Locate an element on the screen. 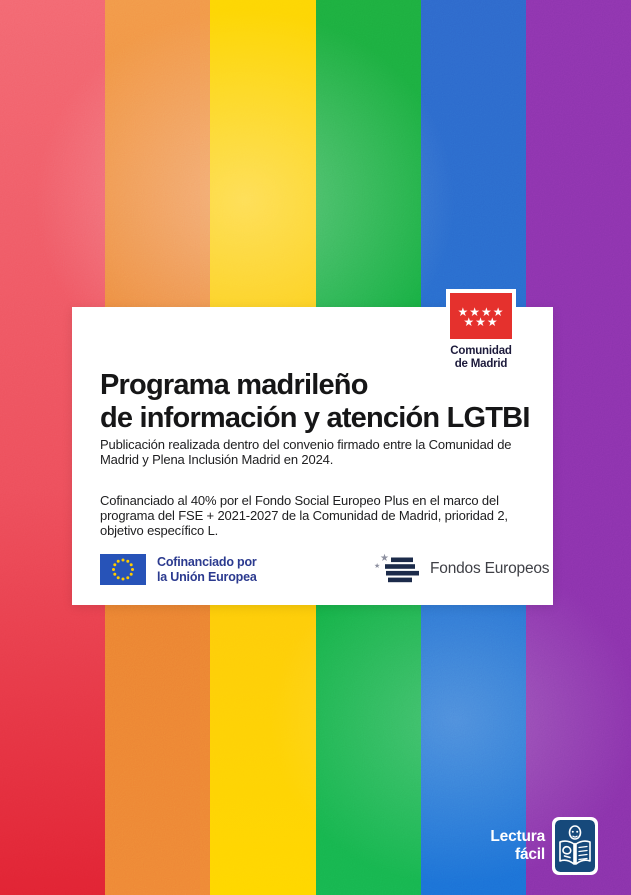 Image resolution: width=631 pixels, height=895 pixels. eu-cofinanced-label: Cofinanciado por la Unión Europea is located at coordinates (207, 569).